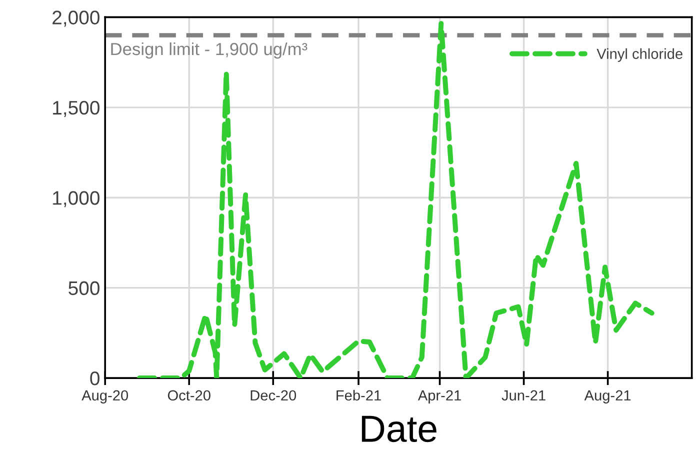 The width and height of the screenshot is (696, 465). Describe the element at coordinates (439, 397) in the screenshot. I see `x-tick-label: Apr-21` at that location.